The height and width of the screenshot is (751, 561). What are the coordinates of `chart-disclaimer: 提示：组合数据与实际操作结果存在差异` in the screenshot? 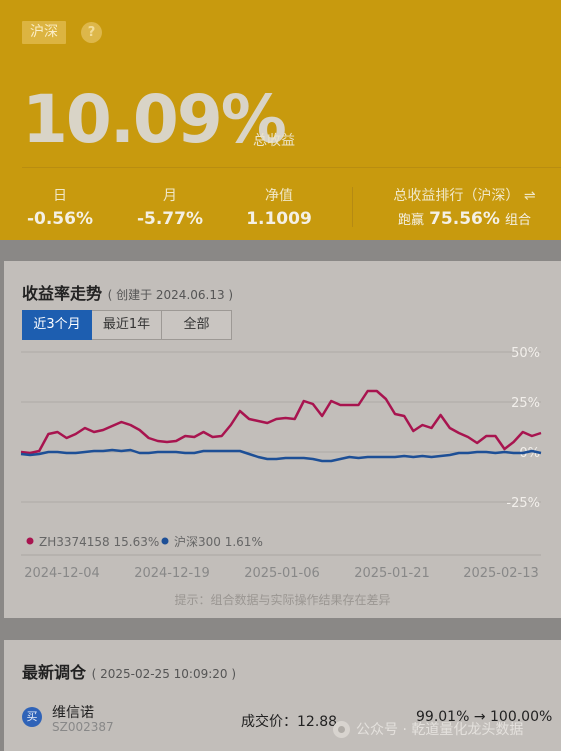 It's located at (282, 600).